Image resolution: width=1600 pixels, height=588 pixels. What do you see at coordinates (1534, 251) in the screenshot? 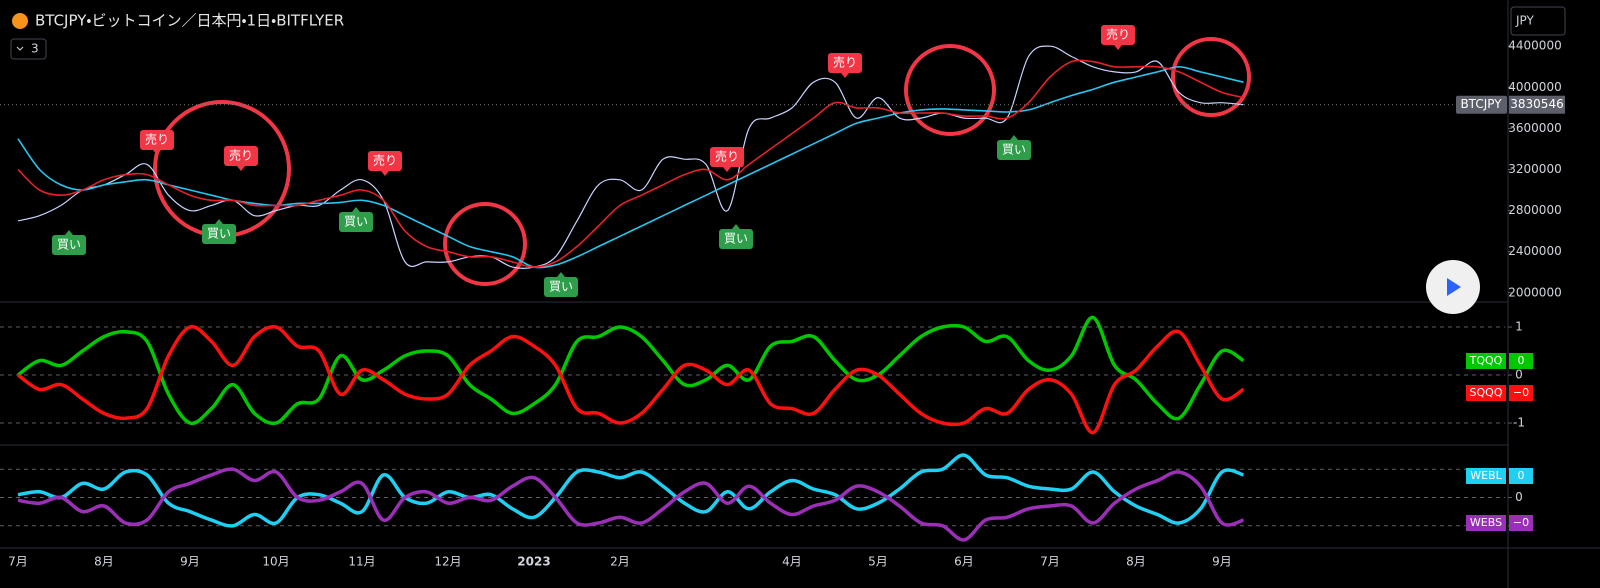
I see `y-tick-label: 2400000` at bounding box center [1534, 251].